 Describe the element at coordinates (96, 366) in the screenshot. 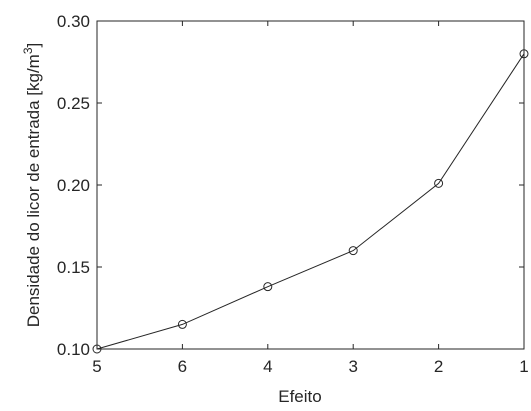

I see `x-tick-label: 5` at that location.